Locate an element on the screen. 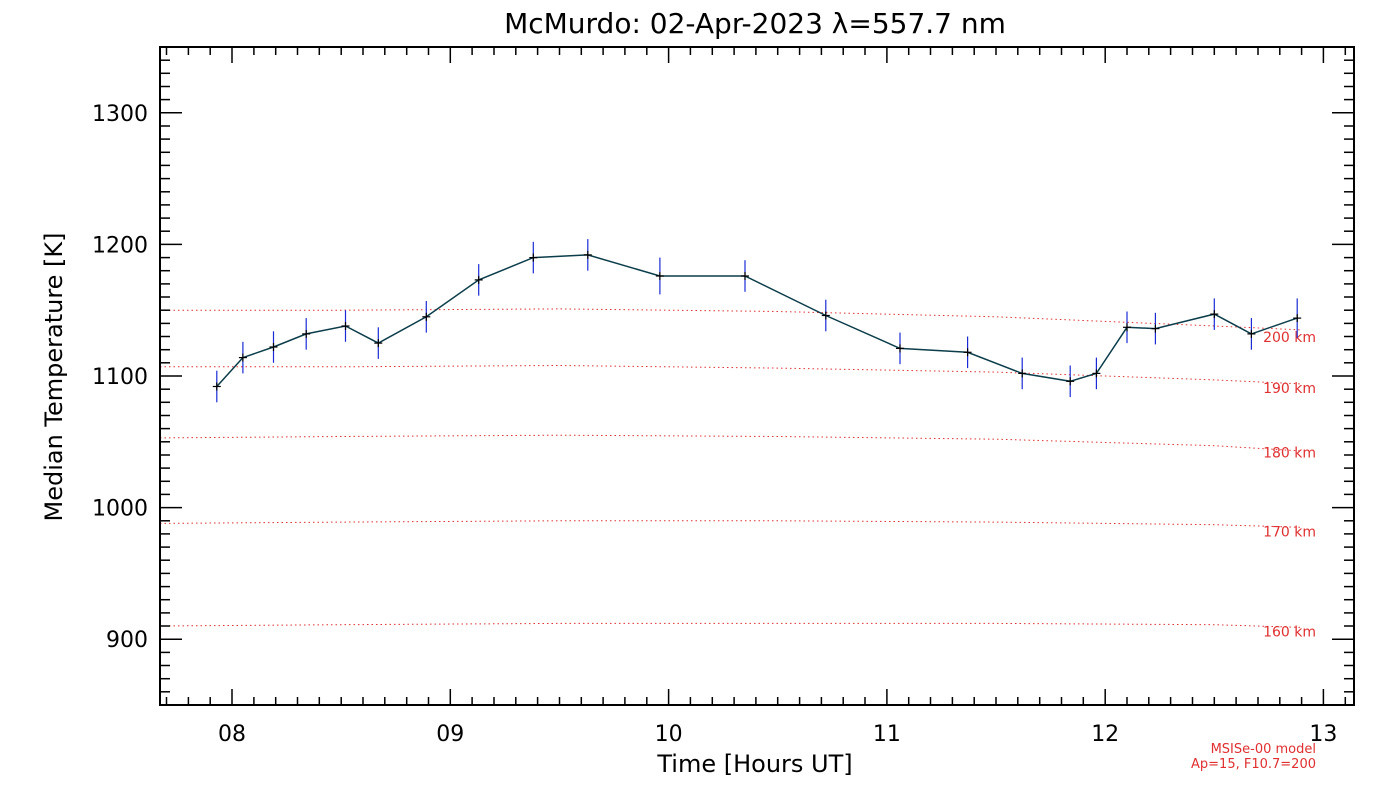 The image size is (1400, 800). x-tick-label-2: 10 is located at coordinates (669, 734).